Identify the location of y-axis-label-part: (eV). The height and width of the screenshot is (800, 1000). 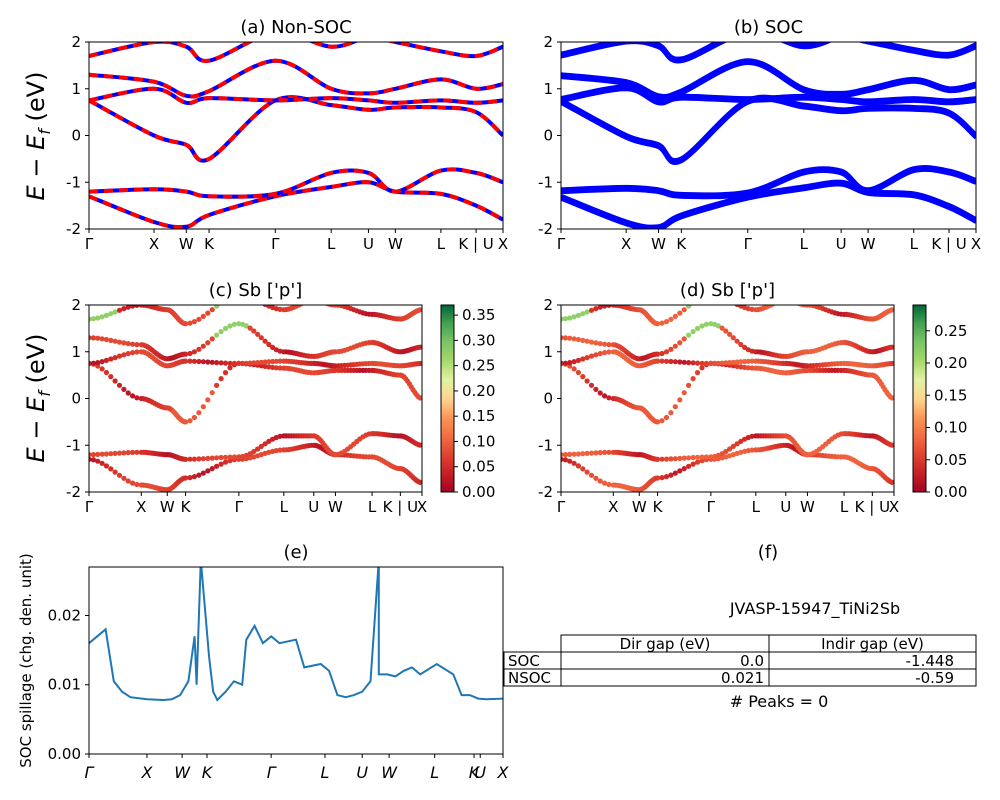
(36, 363).